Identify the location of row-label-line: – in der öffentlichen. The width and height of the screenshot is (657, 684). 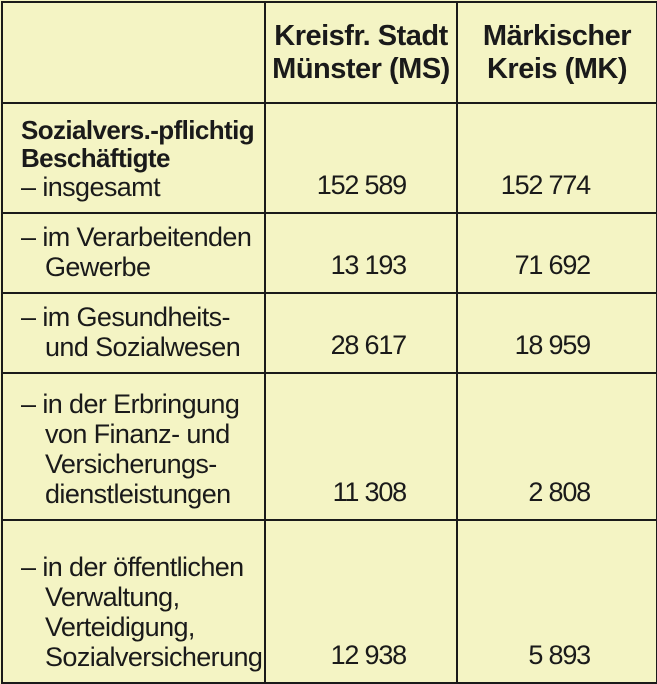
(132, 567).